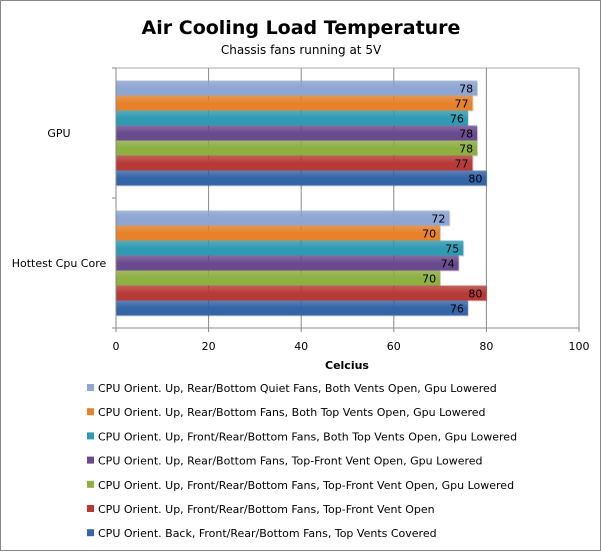 Image resolution: width=601 pixels, height=556 pixels. Describe the element at coordinates (301, 346) in the screenshot. I see `x-tick-label: 40` at that location.